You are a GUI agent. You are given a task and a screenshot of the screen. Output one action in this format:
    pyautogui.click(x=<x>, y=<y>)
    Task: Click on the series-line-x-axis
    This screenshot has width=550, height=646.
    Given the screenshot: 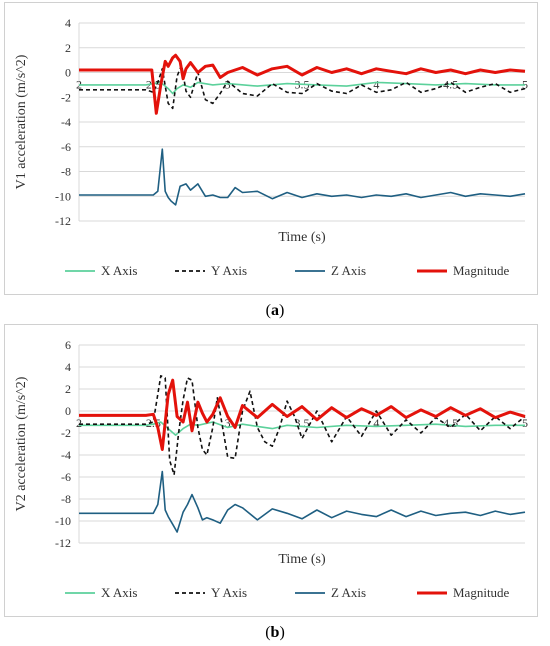 What is the action you would take?
    pyautogui.click(x=302, y=88)
    